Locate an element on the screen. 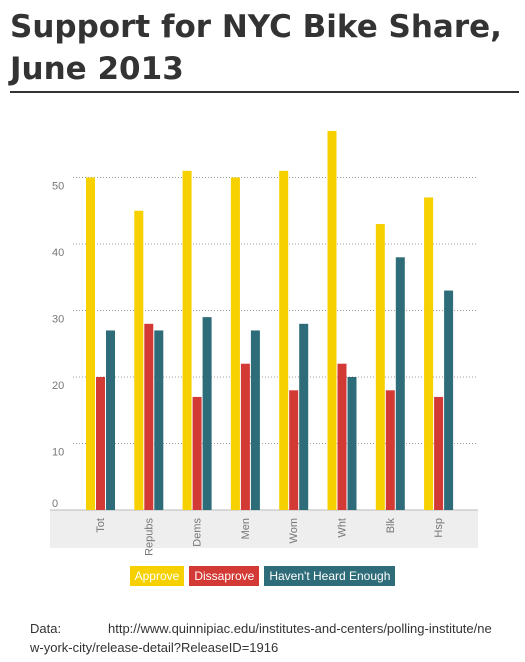 The height and width of the screenshot is (662, 525). y-tick-label: 20 is located at coordinates (58, 386).